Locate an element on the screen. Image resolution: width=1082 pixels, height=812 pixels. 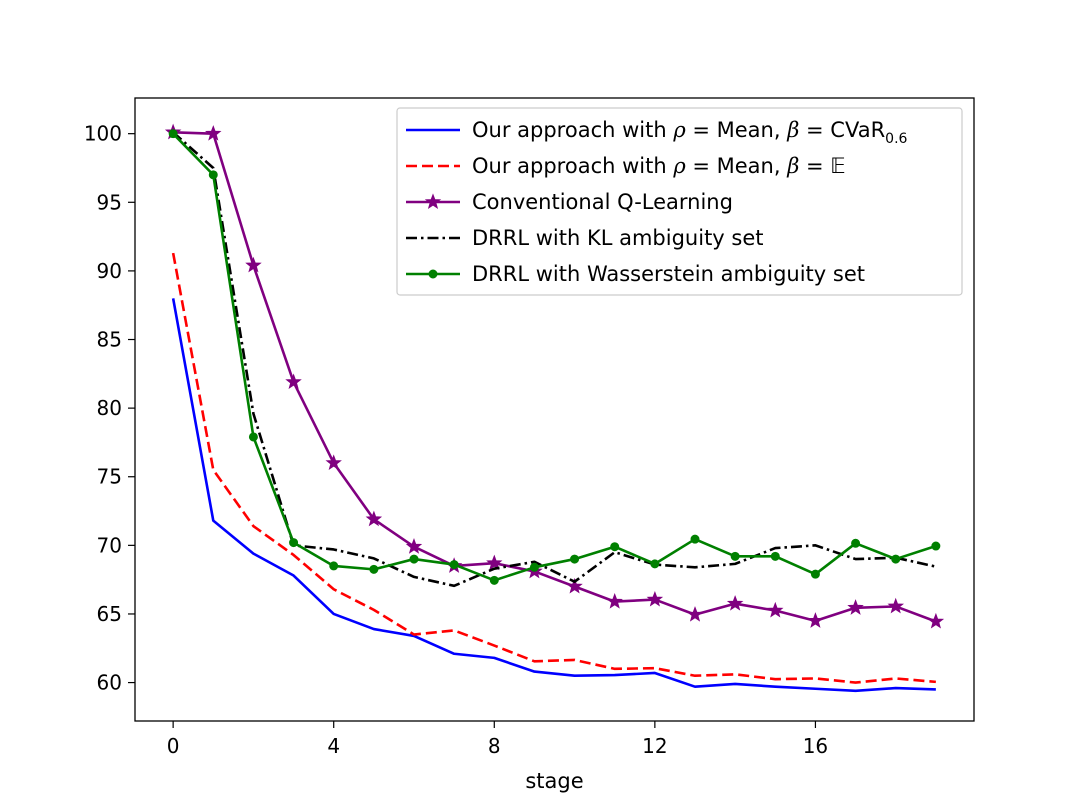
y-tick-label: 70 is located at coordinates (109, 545).